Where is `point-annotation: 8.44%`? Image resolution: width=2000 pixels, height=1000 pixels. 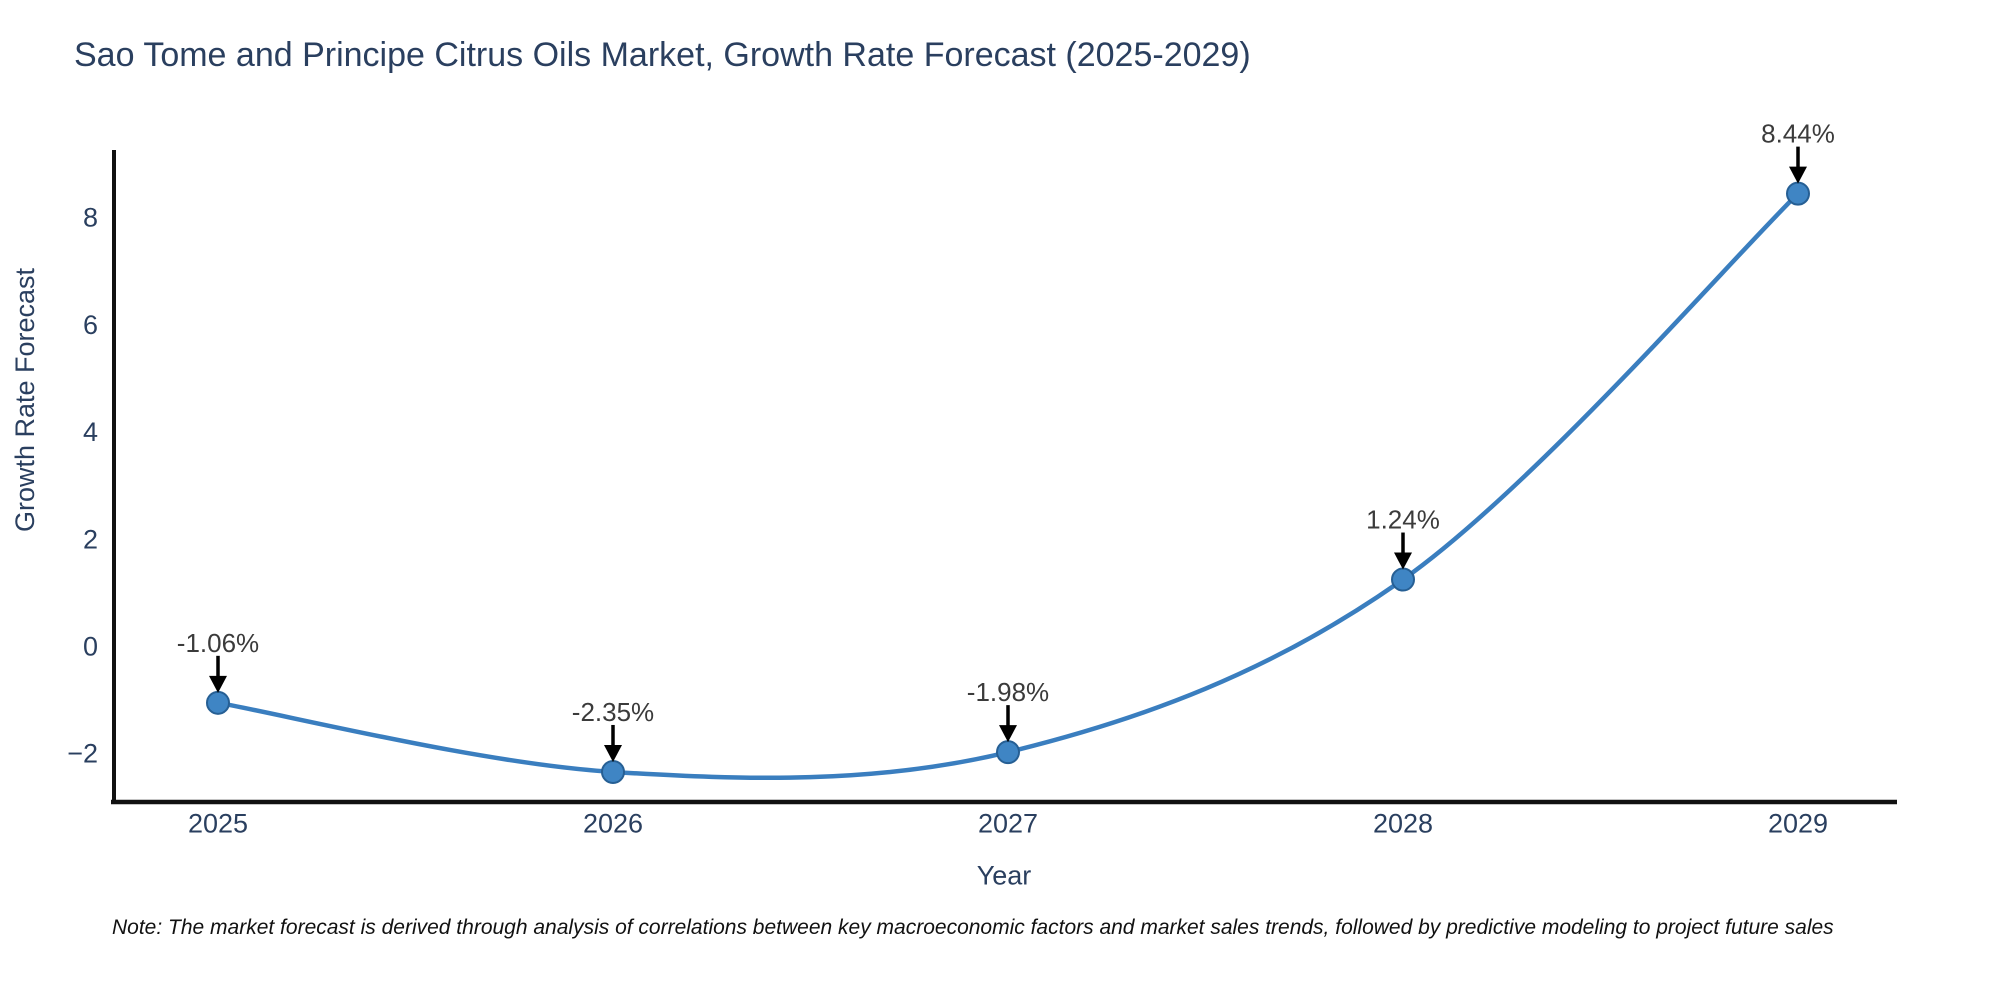 point-annotation: 8.44% is located at coordinates (1798, 134).